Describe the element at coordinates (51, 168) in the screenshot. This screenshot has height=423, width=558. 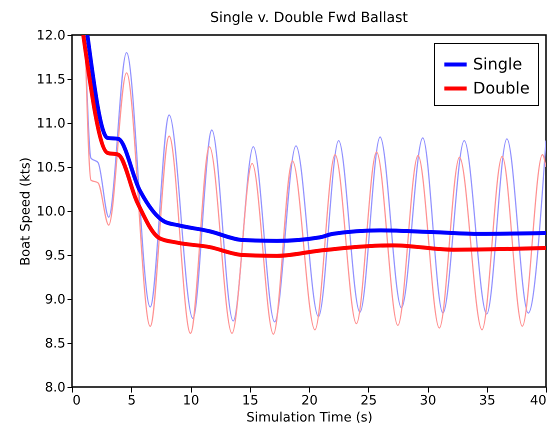
I see `y-tick-label: 10.5` at that location.